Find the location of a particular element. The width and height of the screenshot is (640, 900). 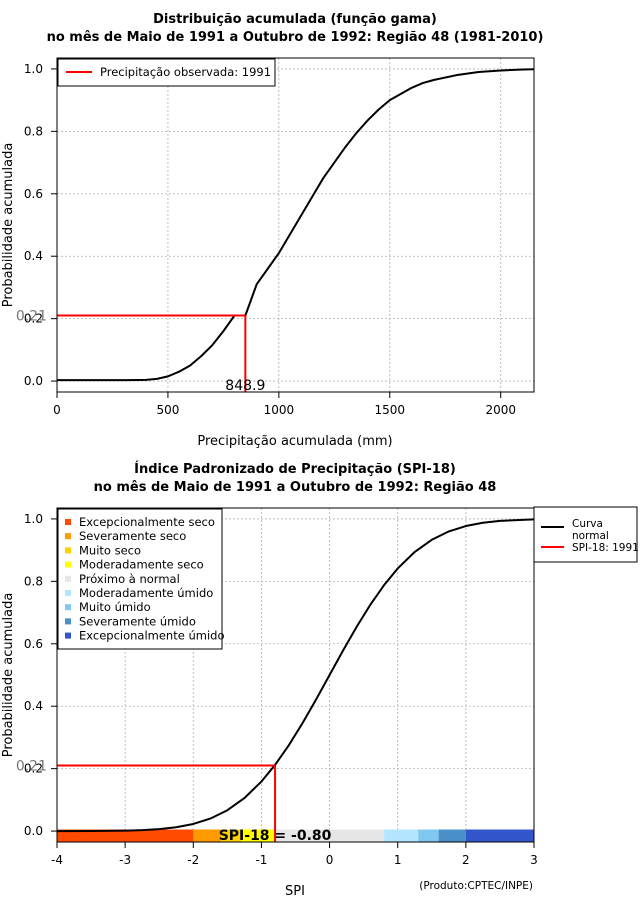

chart1-y-axis: 0.0 0.2 0.4 0.6 0.8 1.0 is located at coordinates (40, 225).